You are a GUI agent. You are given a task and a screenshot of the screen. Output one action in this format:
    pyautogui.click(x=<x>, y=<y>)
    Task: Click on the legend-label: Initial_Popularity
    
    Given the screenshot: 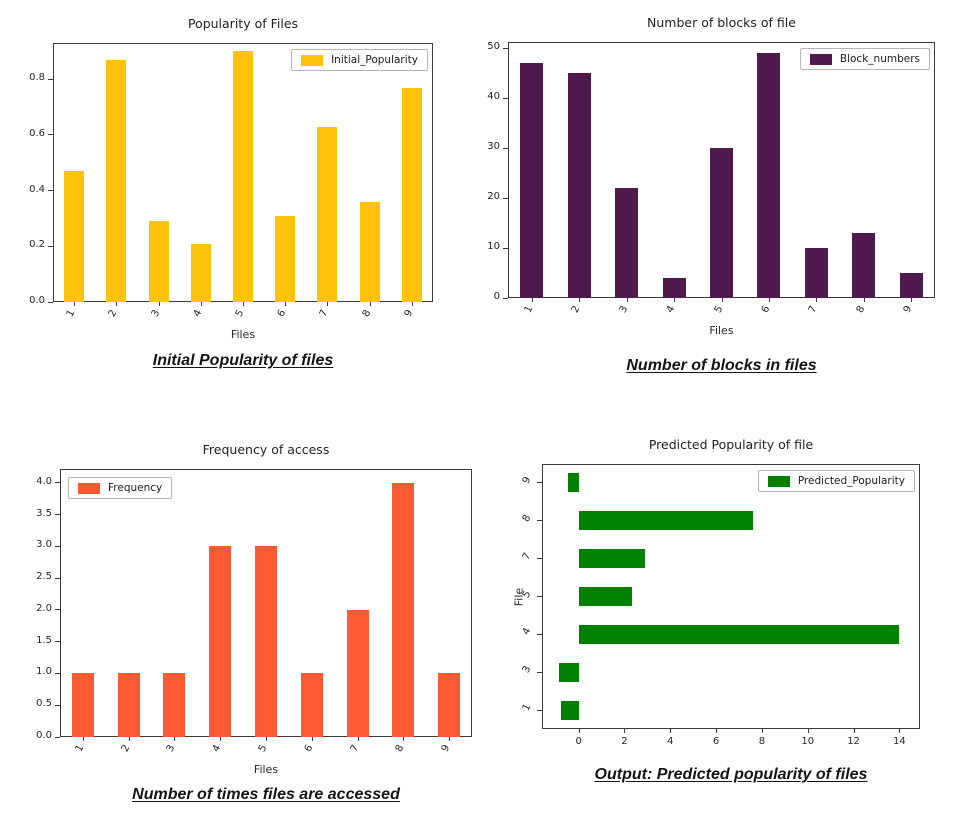 What is the action you would take?
    pyautogui.click(x=374, y=60)
    